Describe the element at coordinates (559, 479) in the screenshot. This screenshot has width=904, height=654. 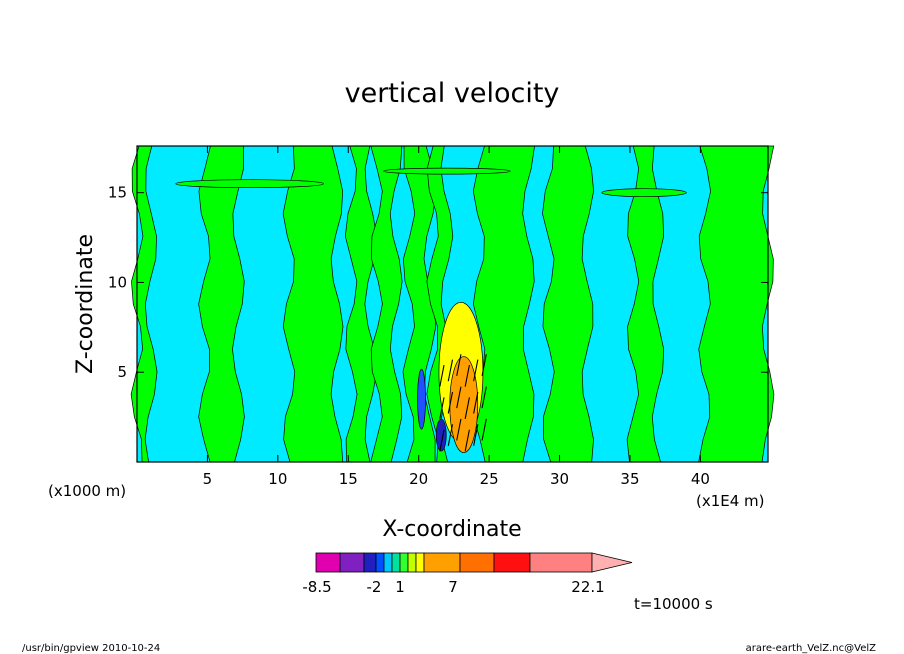
I see `x-tick-label: 30` at that location.